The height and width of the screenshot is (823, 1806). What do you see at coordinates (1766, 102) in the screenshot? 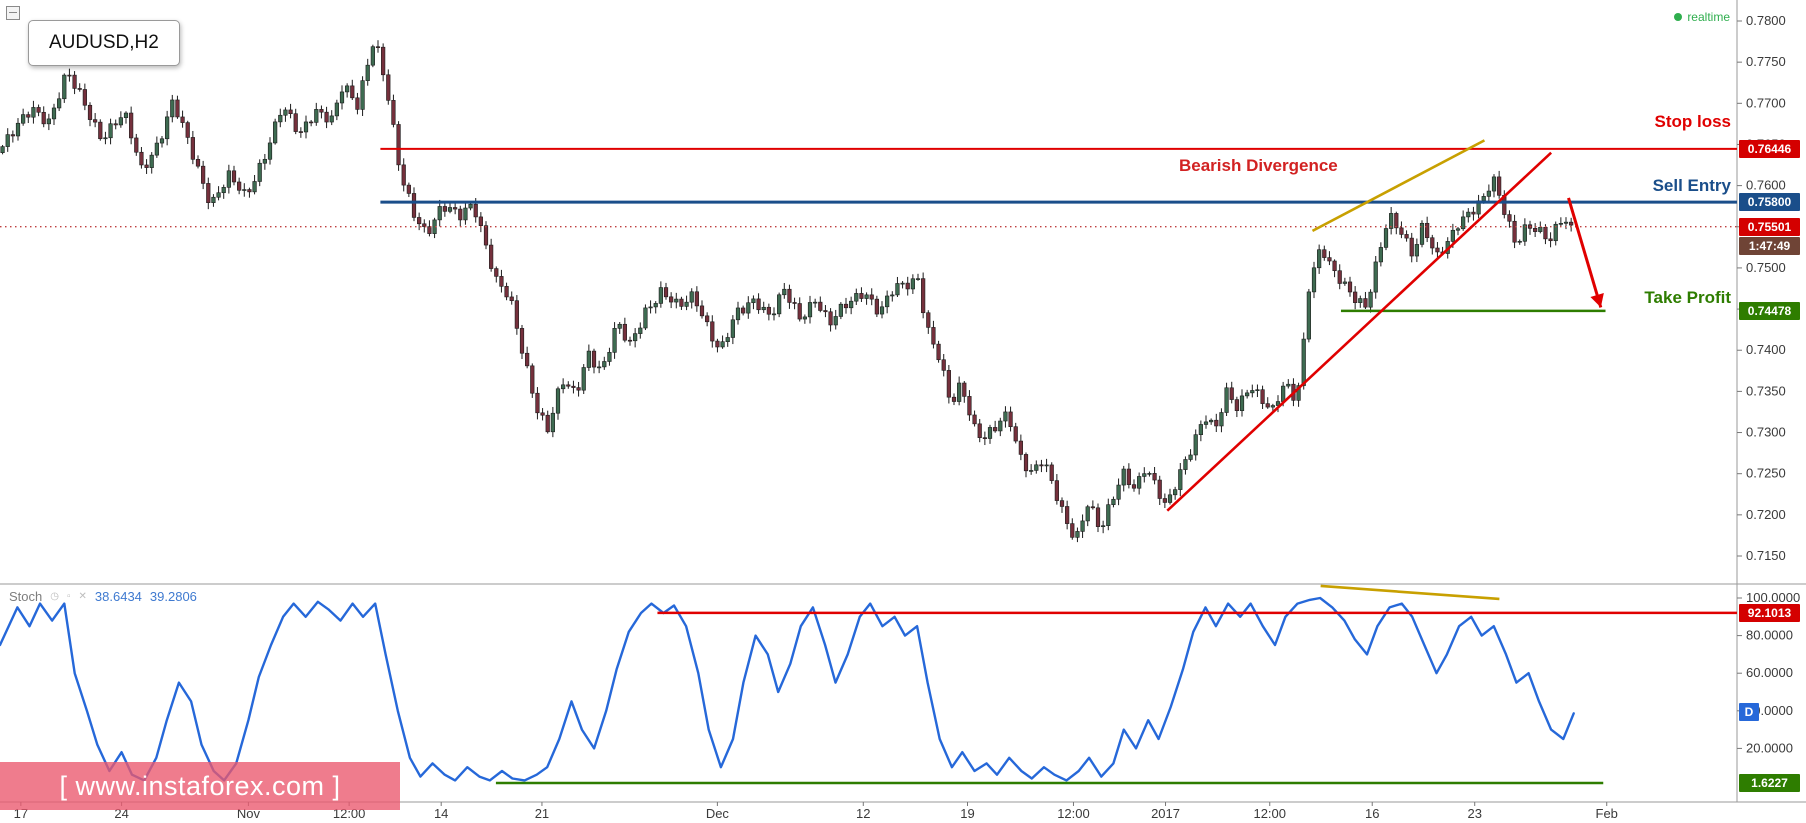
I see `svg-text: 0.7700` at bounding box center [1766, 102].